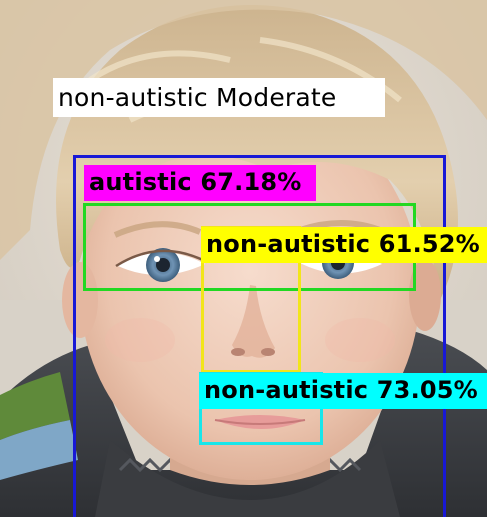  I want to click on nose-detection-label: non-autistic 61.52%, so click(344, 245).